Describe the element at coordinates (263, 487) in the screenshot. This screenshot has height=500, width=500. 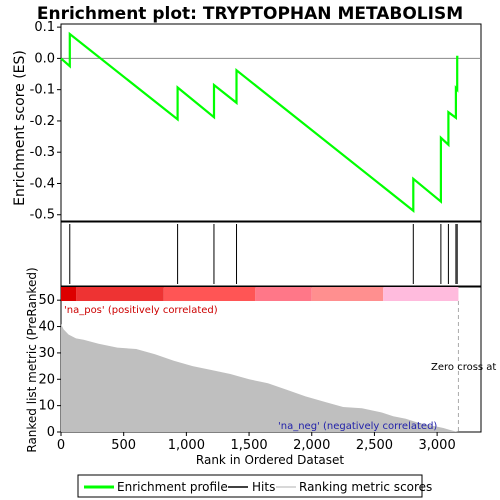
I see `legend-hits-label: Hits` at that location.